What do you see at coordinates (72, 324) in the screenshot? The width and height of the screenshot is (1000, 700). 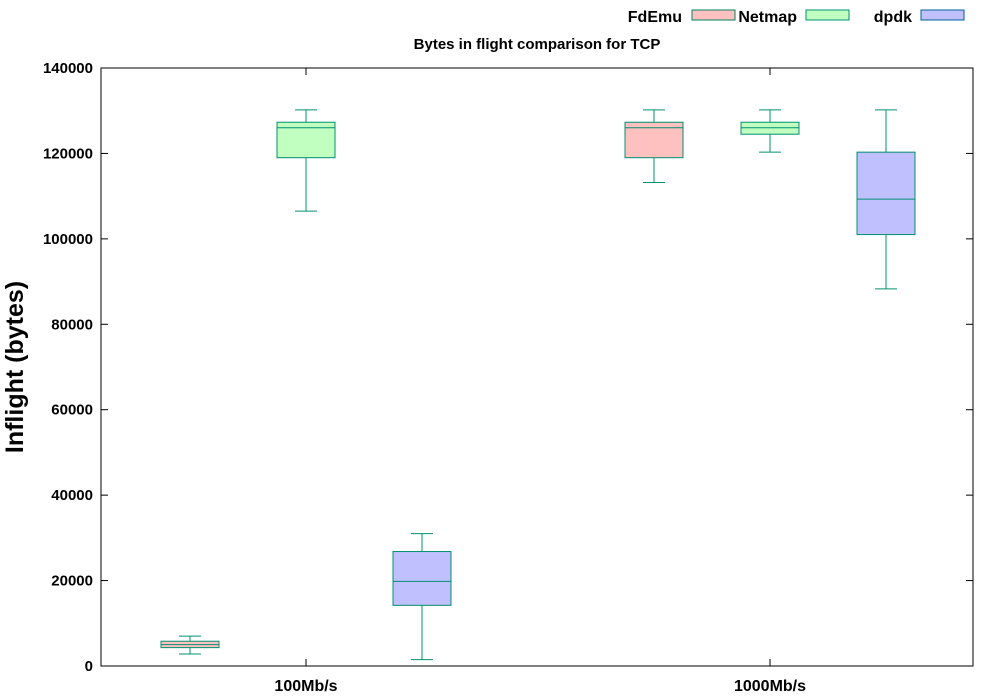 I see `y-tick-label: 80000` at bounding box center [72, 324].